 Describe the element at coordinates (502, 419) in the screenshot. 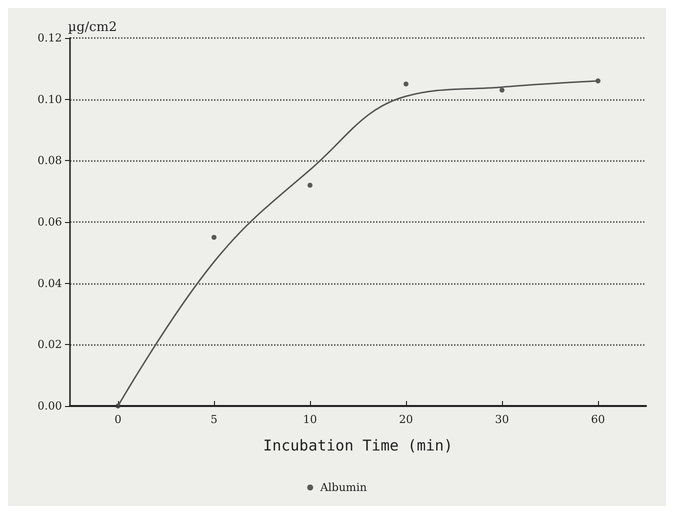

I see `x-tick-label: 30` at that location.